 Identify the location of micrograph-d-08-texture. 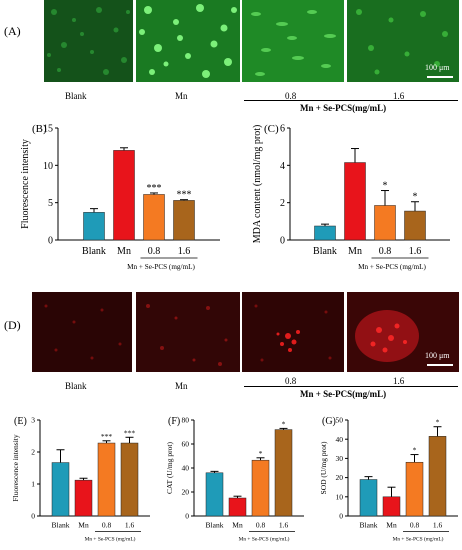
(293, 332).